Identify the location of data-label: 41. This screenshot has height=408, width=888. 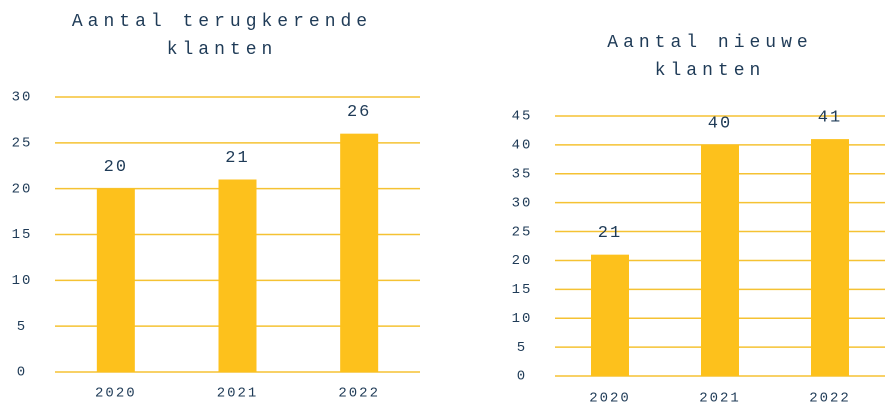
(830, 118).